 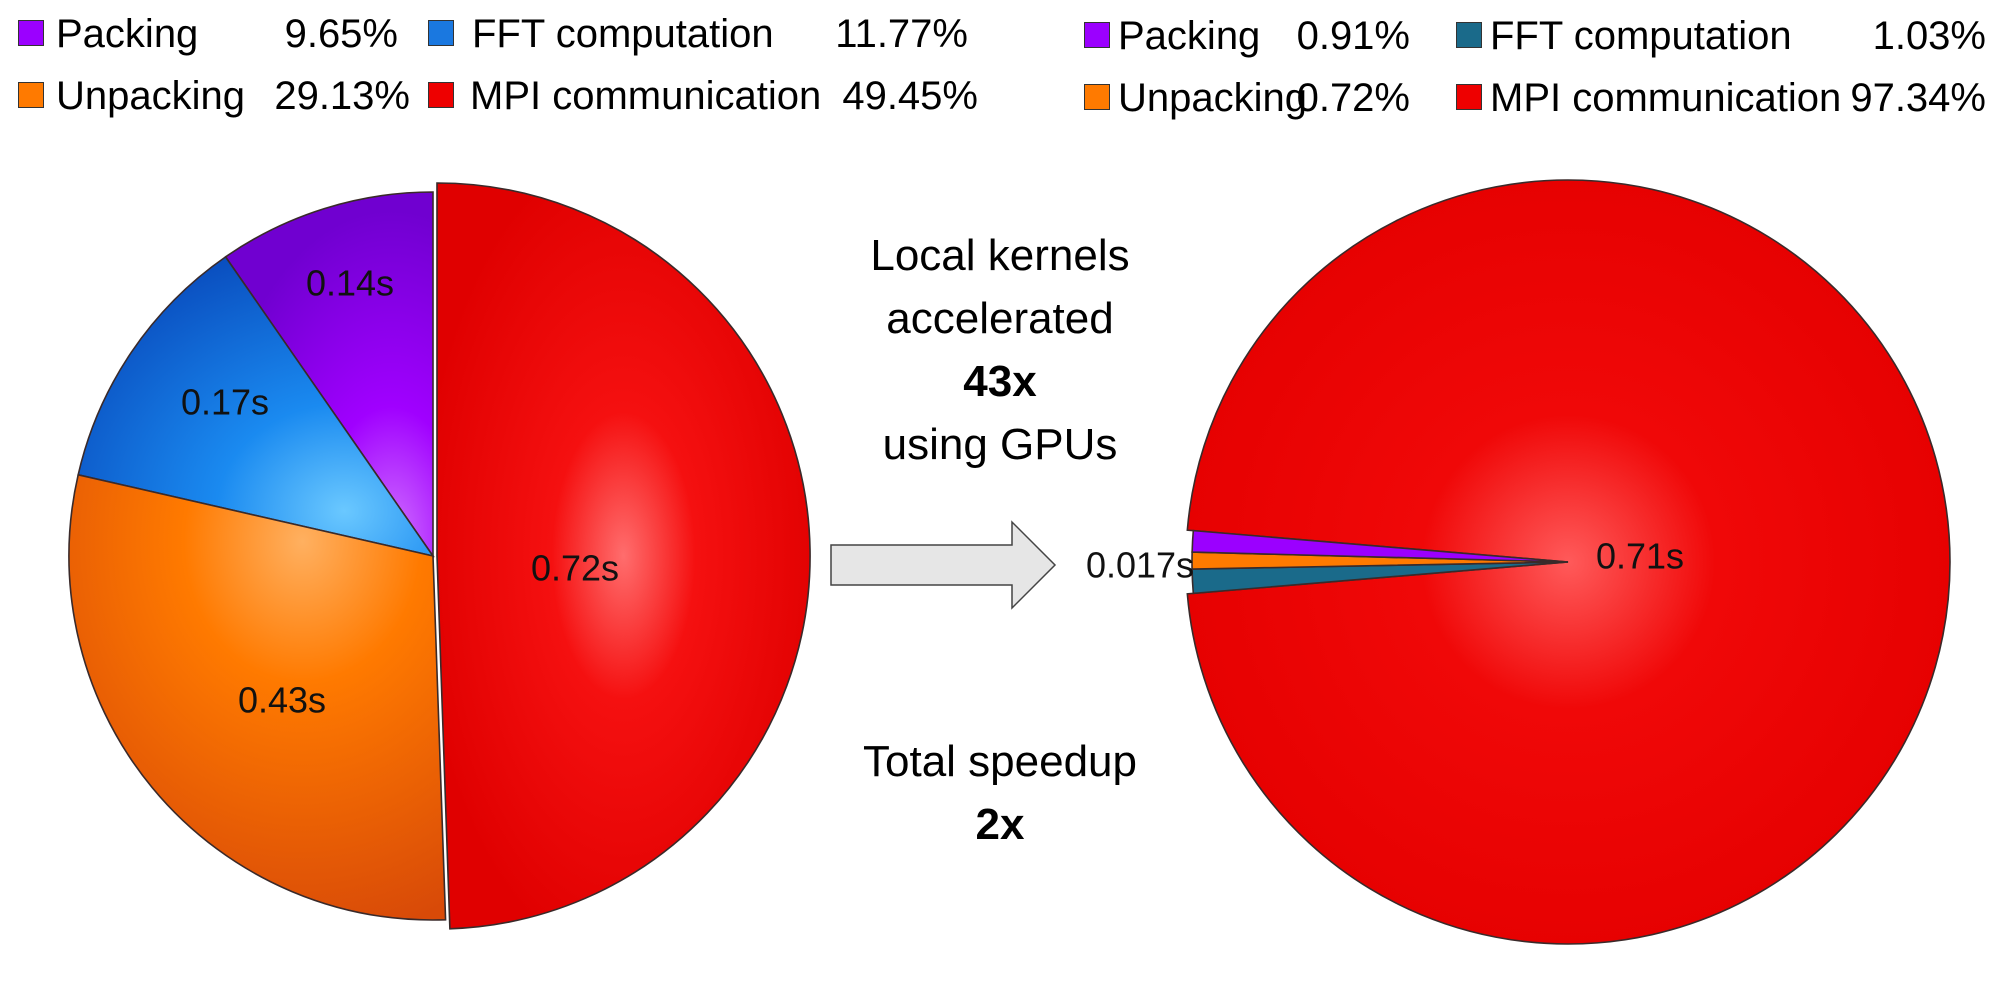 I want to click on annotation-total-factor: 2x, so click(x=1000, y=824).